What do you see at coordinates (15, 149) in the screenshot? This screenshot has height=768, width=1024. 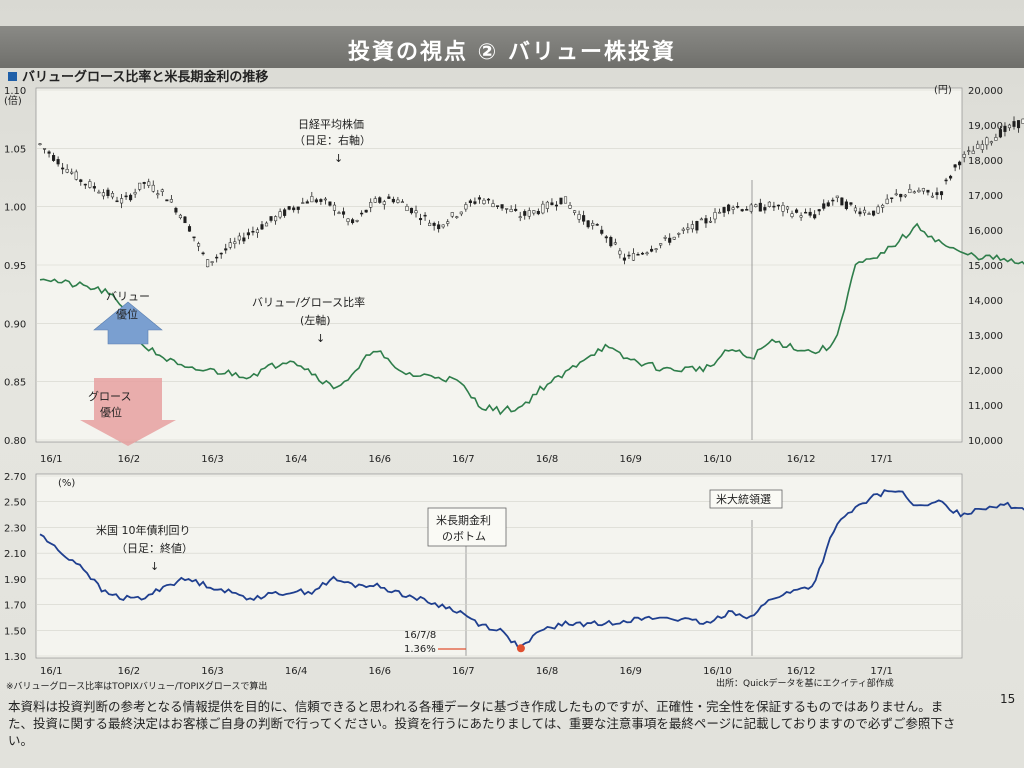 I see `chart1-left-tick-label: 1.05` at bounding box center [15, 149].